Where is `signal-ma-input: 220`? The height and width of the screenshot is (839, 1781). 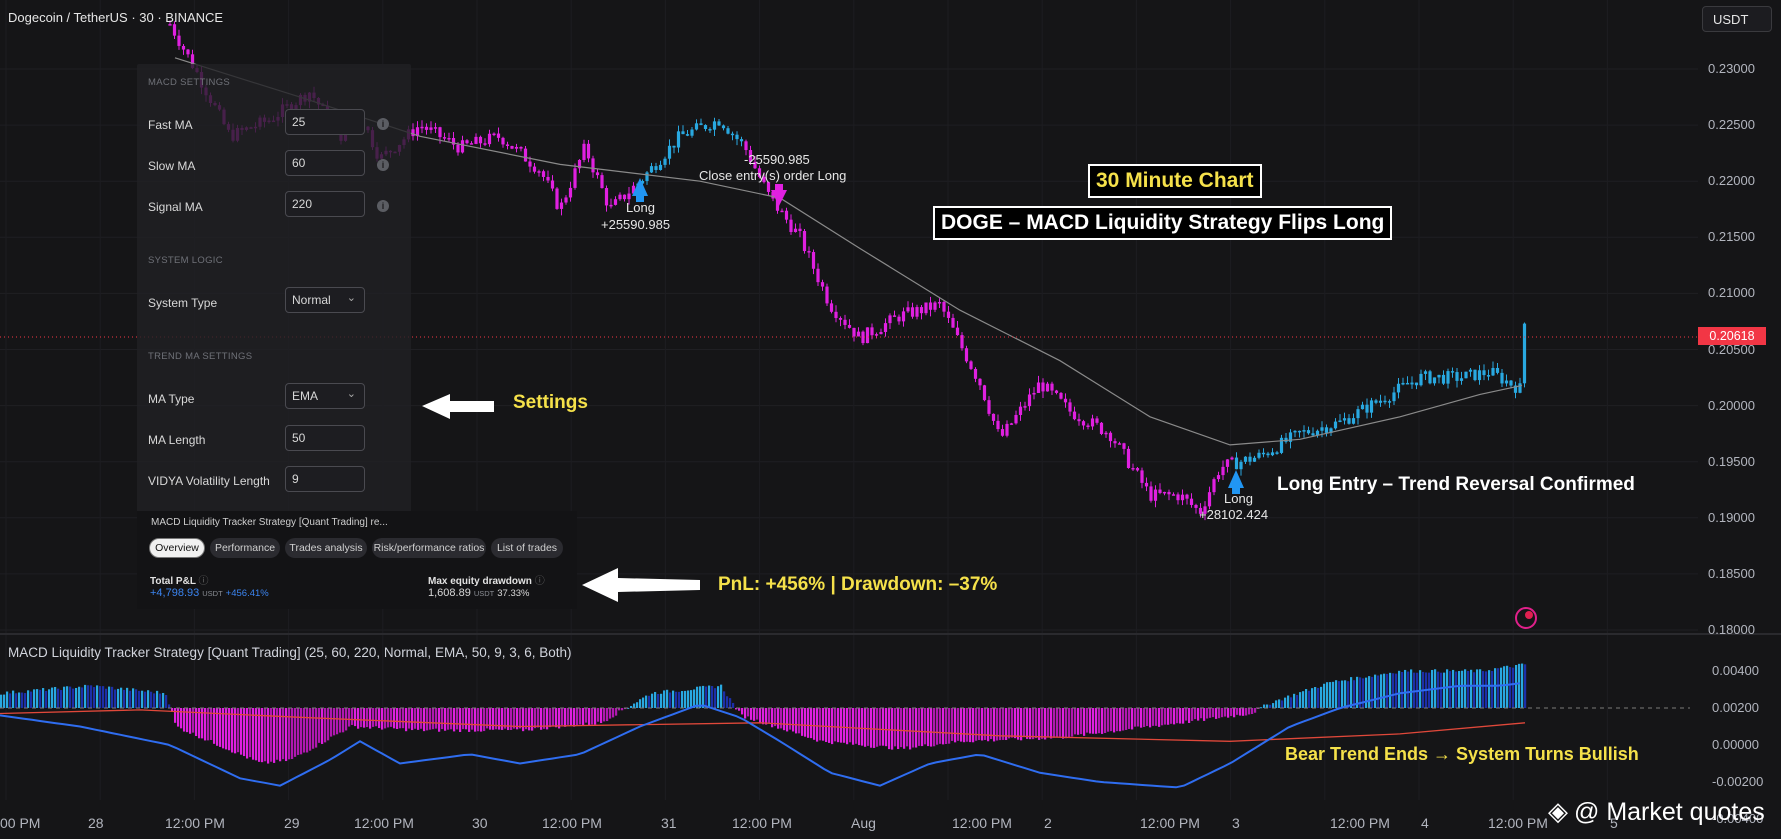
signal-ma-input: 220 is located at coordinates (325, 204).